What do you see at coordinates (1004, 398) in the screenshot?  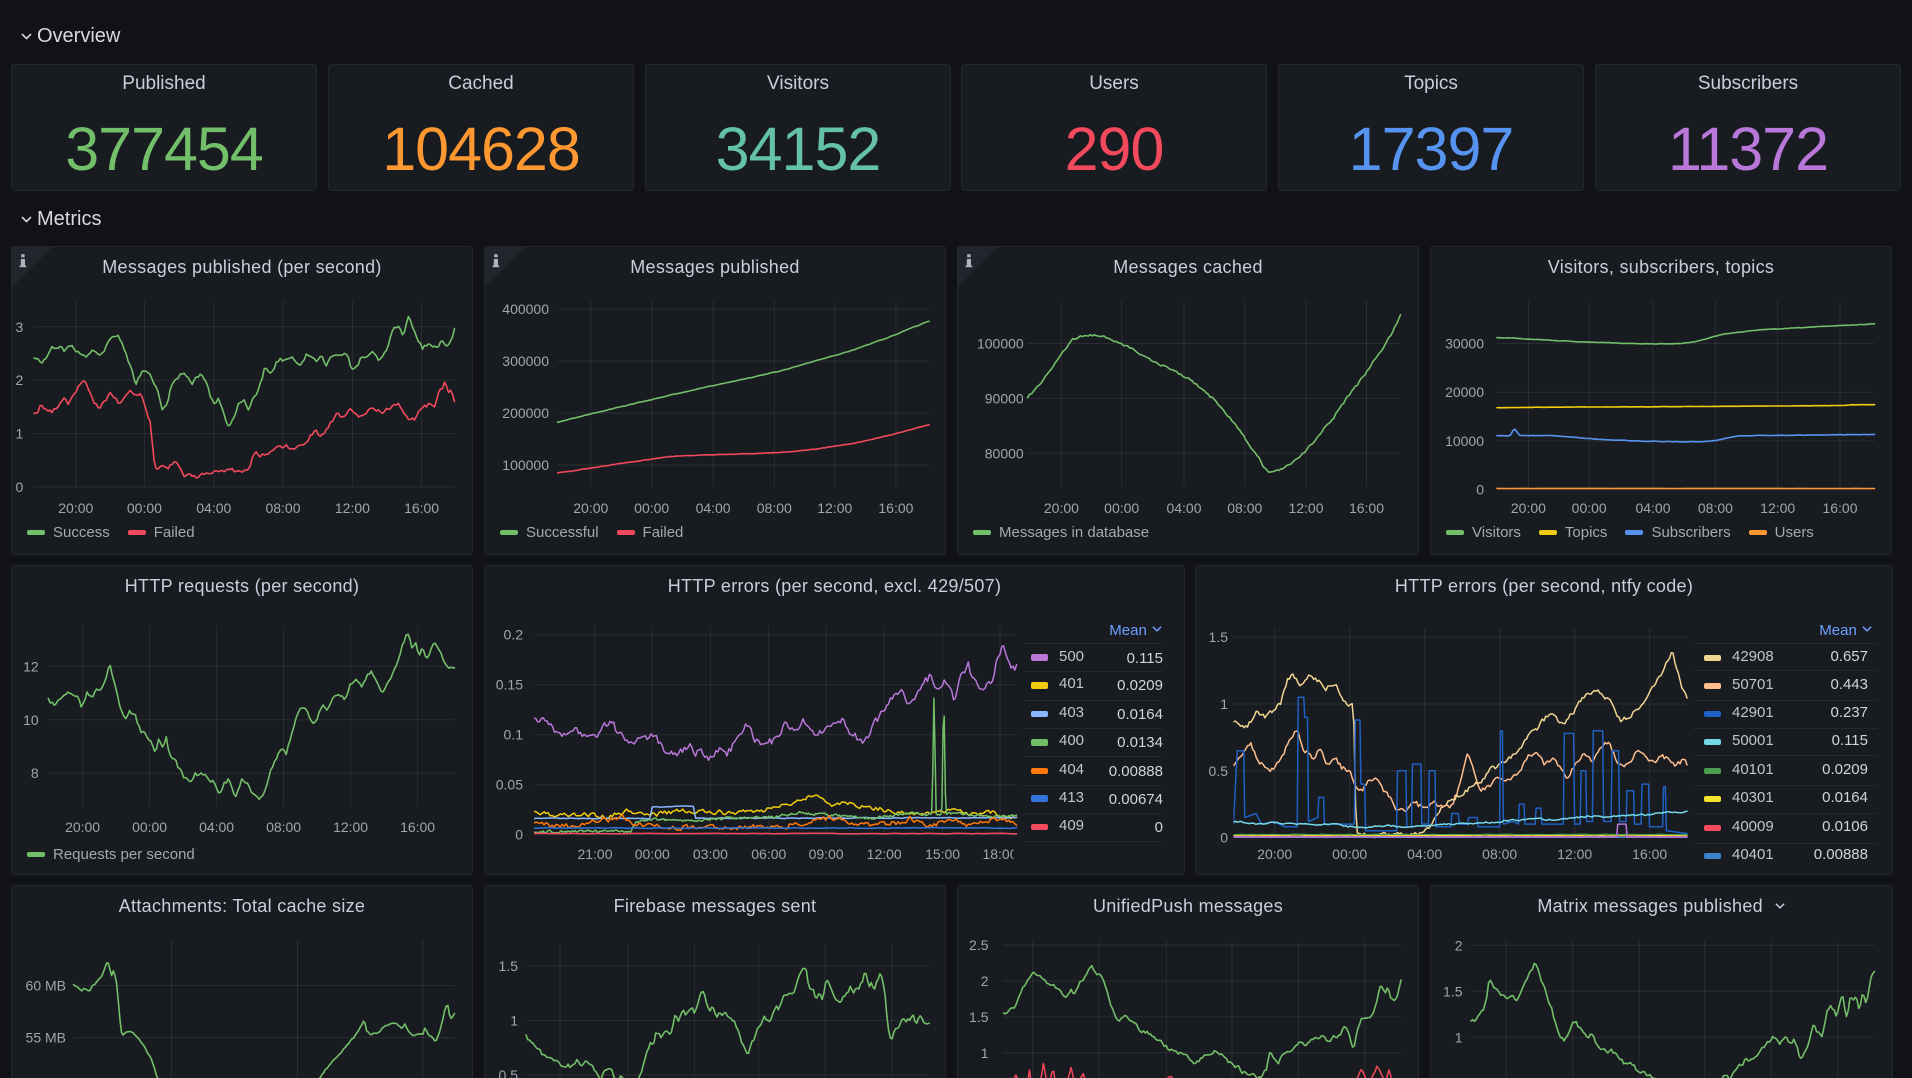 I see `svg-text: 90000` at bounding box center [1004, 398].